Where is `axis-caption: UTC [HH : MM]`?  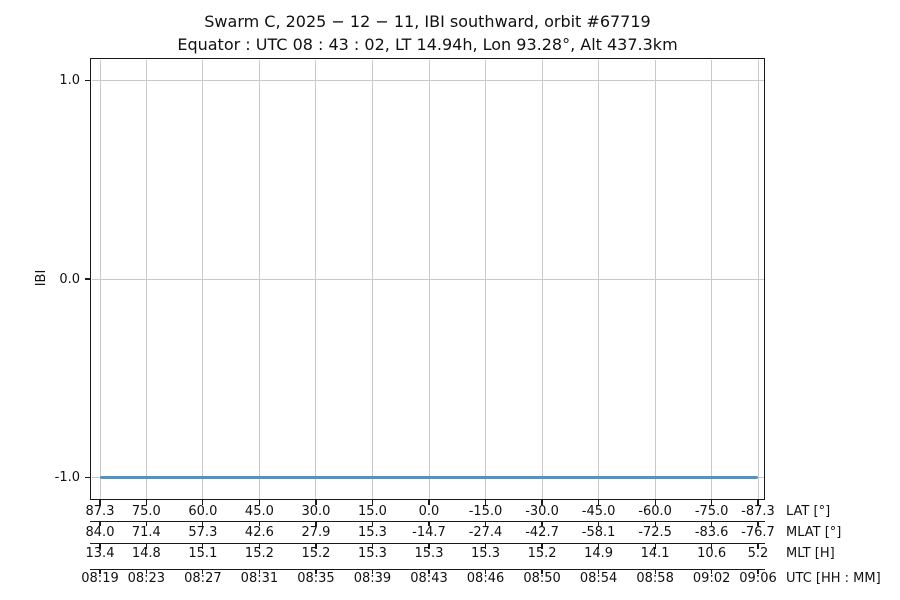 axis-caption: UTC [HH : MM] is located at coordinates (833, 578).